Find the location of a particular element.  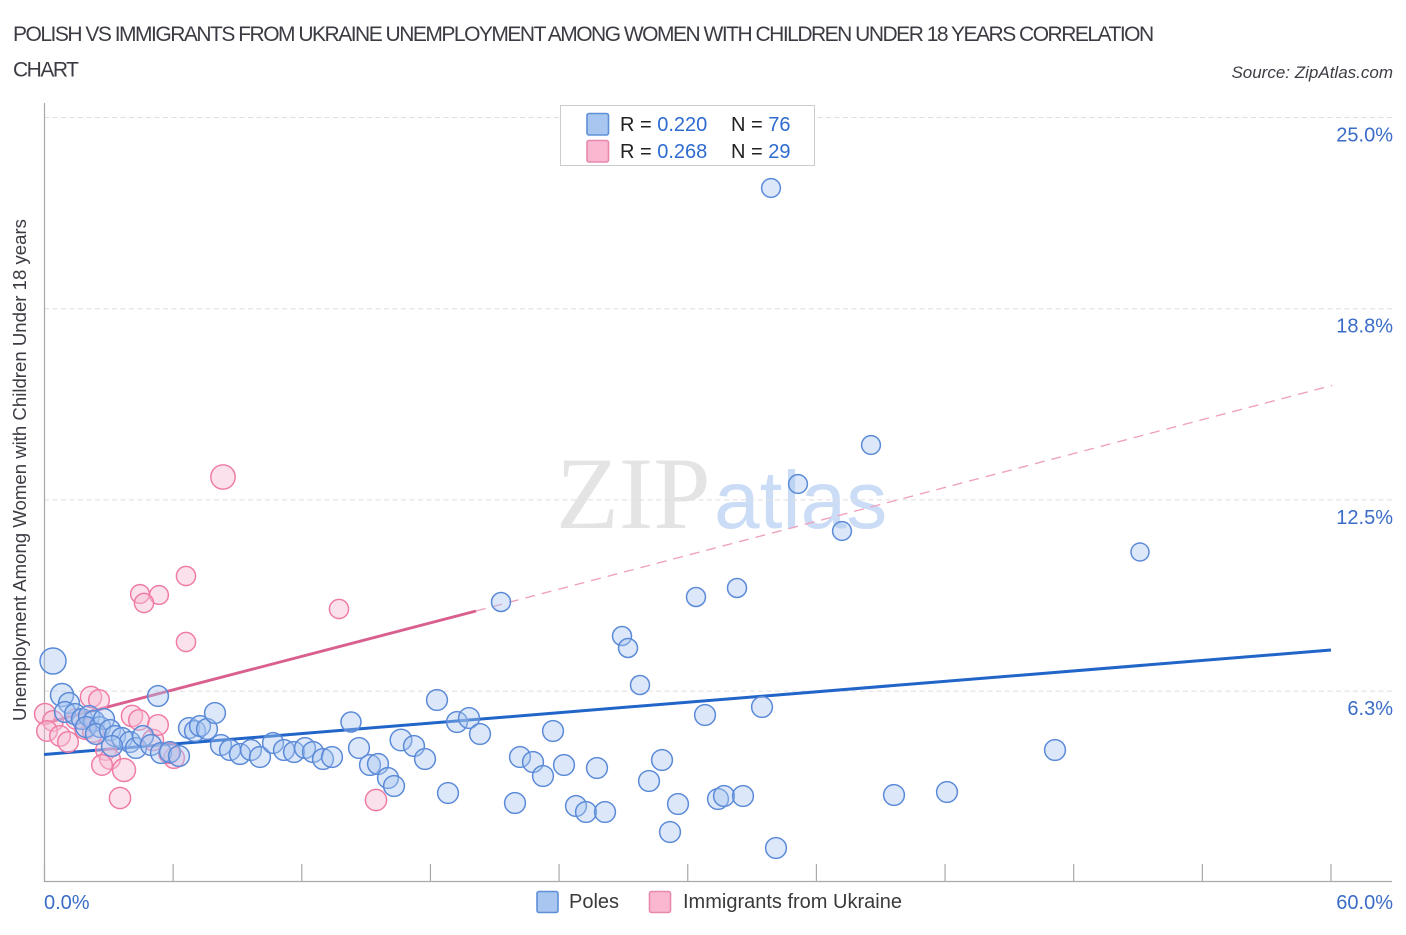

svg-text: 0.0% is located at coordinates (67, 903).